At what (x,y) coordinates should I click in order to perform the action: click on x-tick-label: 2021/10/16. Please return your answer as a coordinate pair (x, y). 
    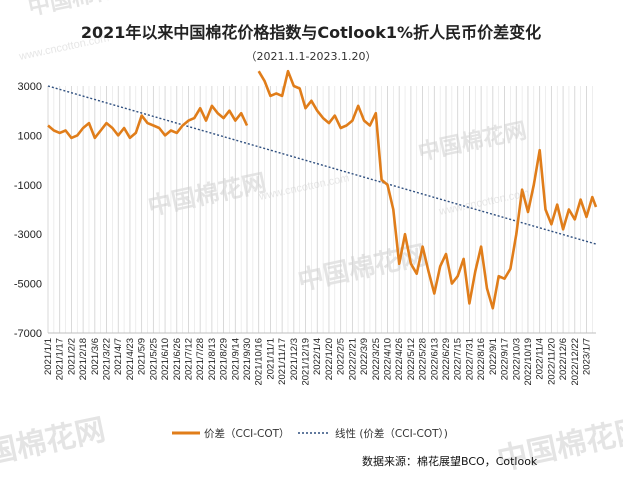
    Looking at the image, I should click on (259, 362).